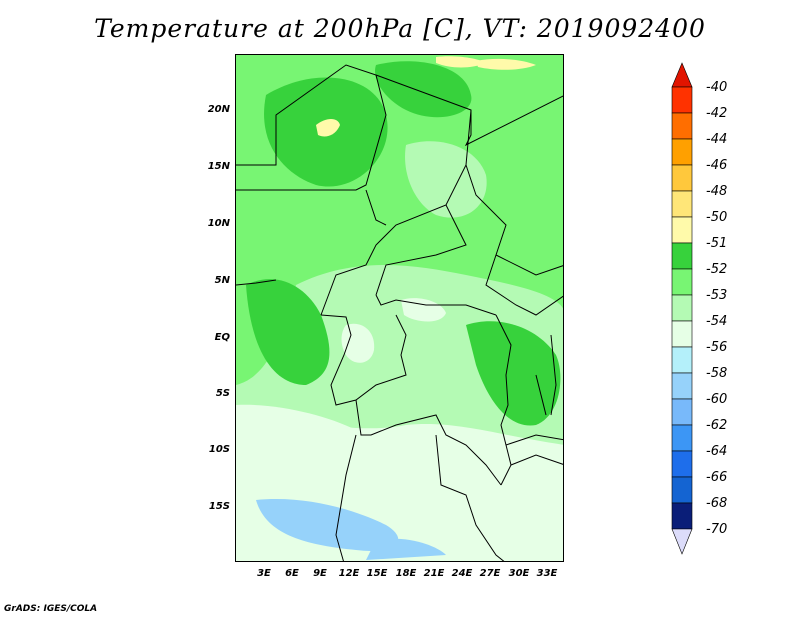  Describe the element at coordinates (264, 573) in the screenshot. I see `lon-label-3e: 3E` at that location.